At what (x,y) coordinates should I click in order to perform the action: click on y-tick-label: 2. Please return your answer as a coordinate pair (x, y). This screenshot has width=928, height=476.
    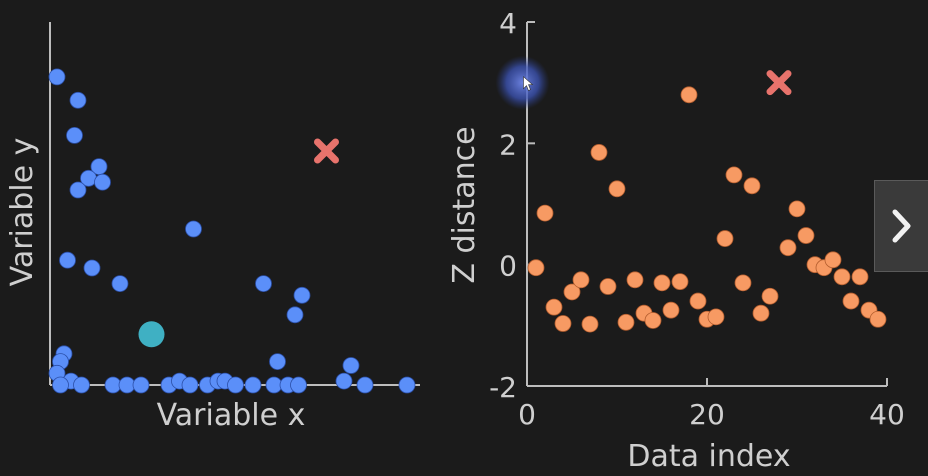
    Looking at the image, I should click on (508, 144).